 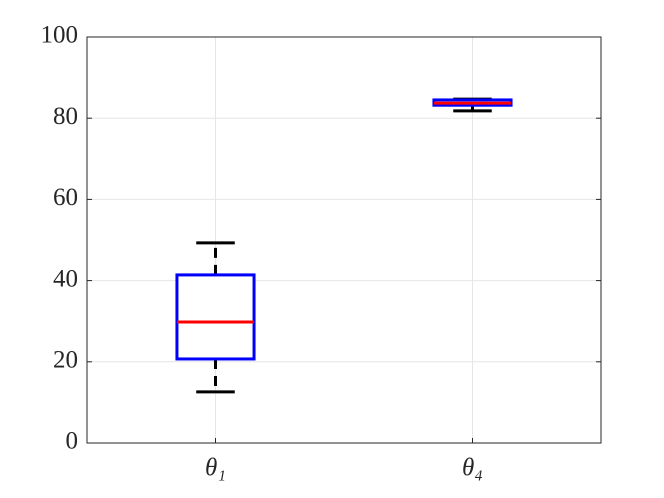 I want to click on y-tick-label: 100, so click(x=60, y=35).